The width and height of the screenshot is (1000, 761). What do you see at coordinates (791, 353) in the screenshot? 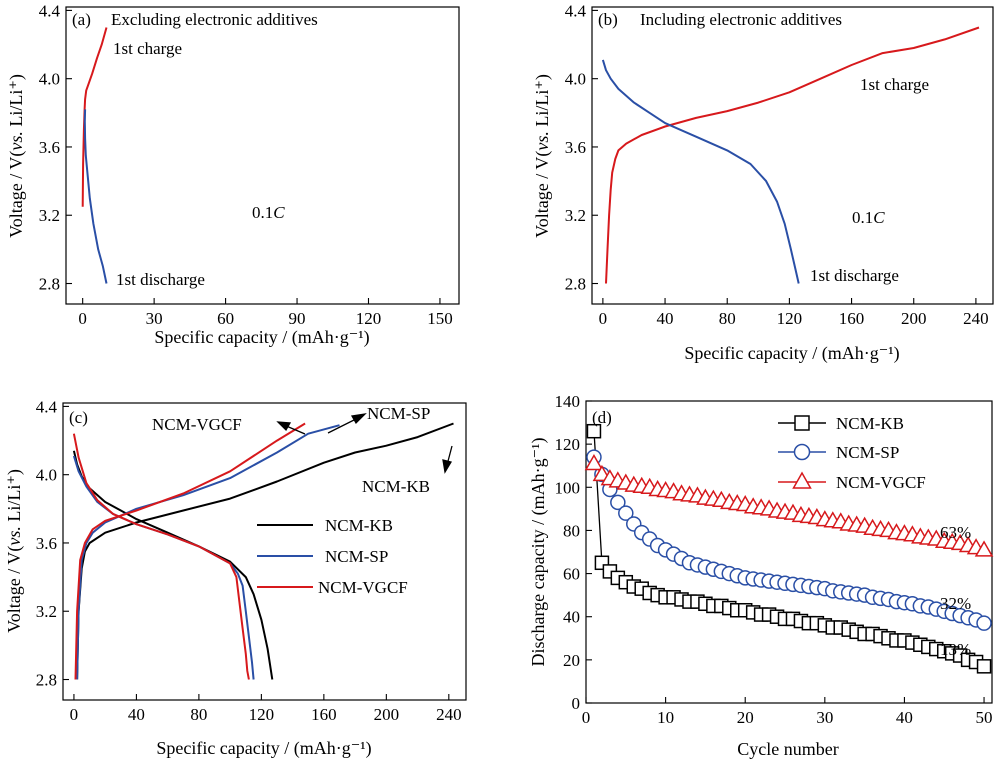
I see `panel-b-x-label: Specific capacity / (mAh·g⁻¹)` at bounding box center [791, 353].